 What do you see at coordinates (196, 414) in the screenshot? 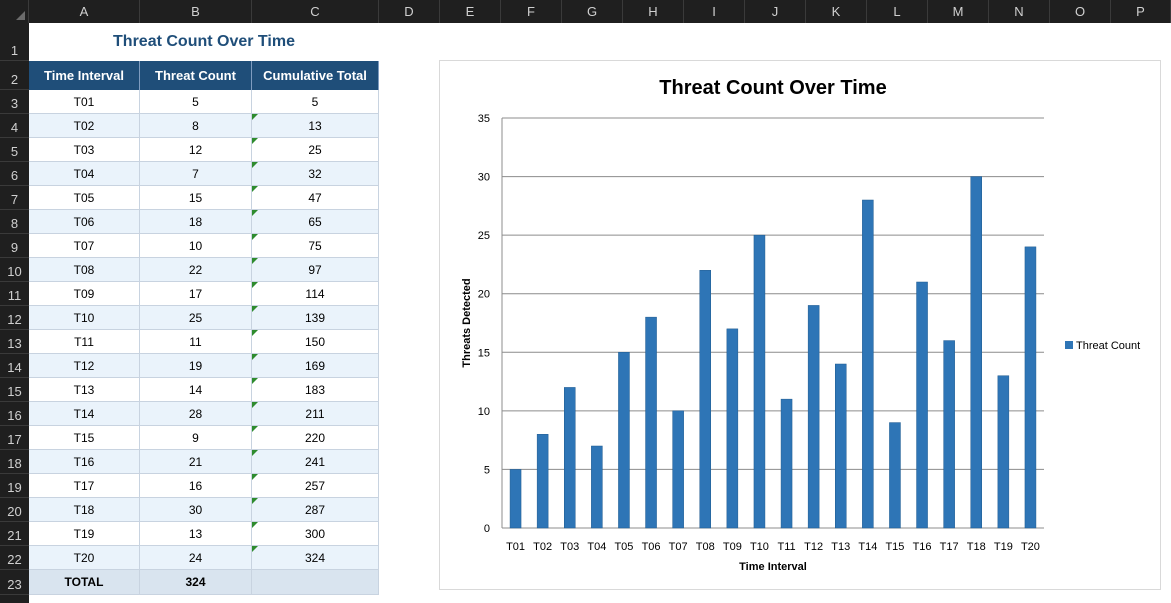
I see `cell-threat-count: 28` at bounding box center [196, 414].